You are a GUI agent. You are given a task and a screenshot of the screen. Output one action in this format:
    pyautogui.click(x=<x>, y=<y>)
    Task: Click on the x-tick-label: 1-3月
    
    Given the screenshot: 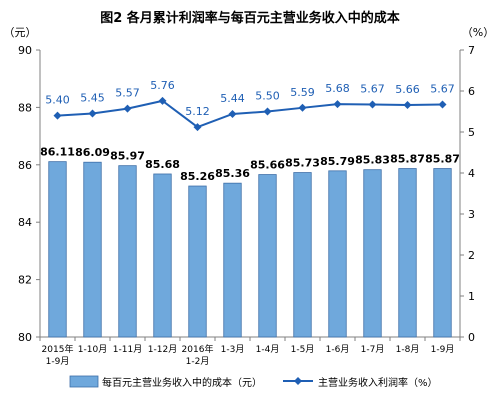 What is the action you would take?
    pyautogui.click(x=233, y=349)
    